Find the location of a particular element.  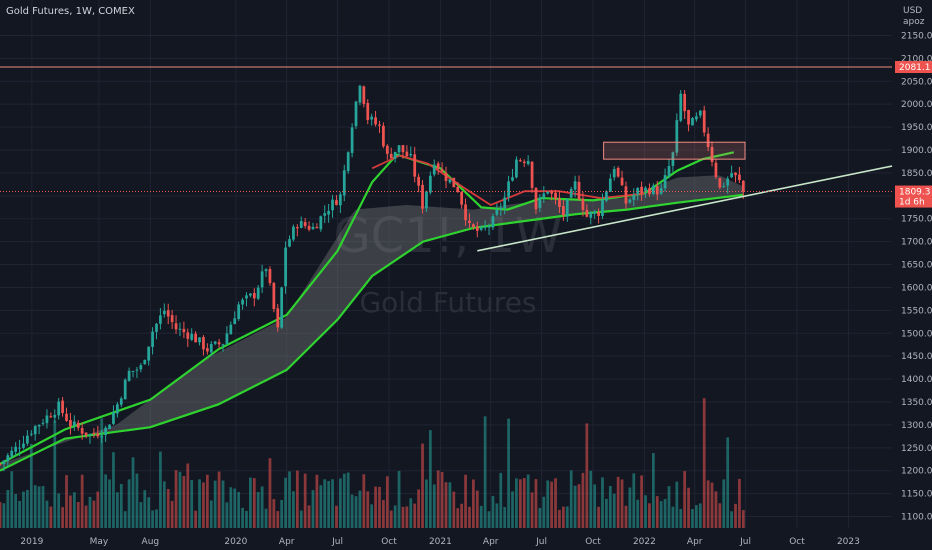

y-tick-label: 1200.0 is located at coordinates (916, 472).